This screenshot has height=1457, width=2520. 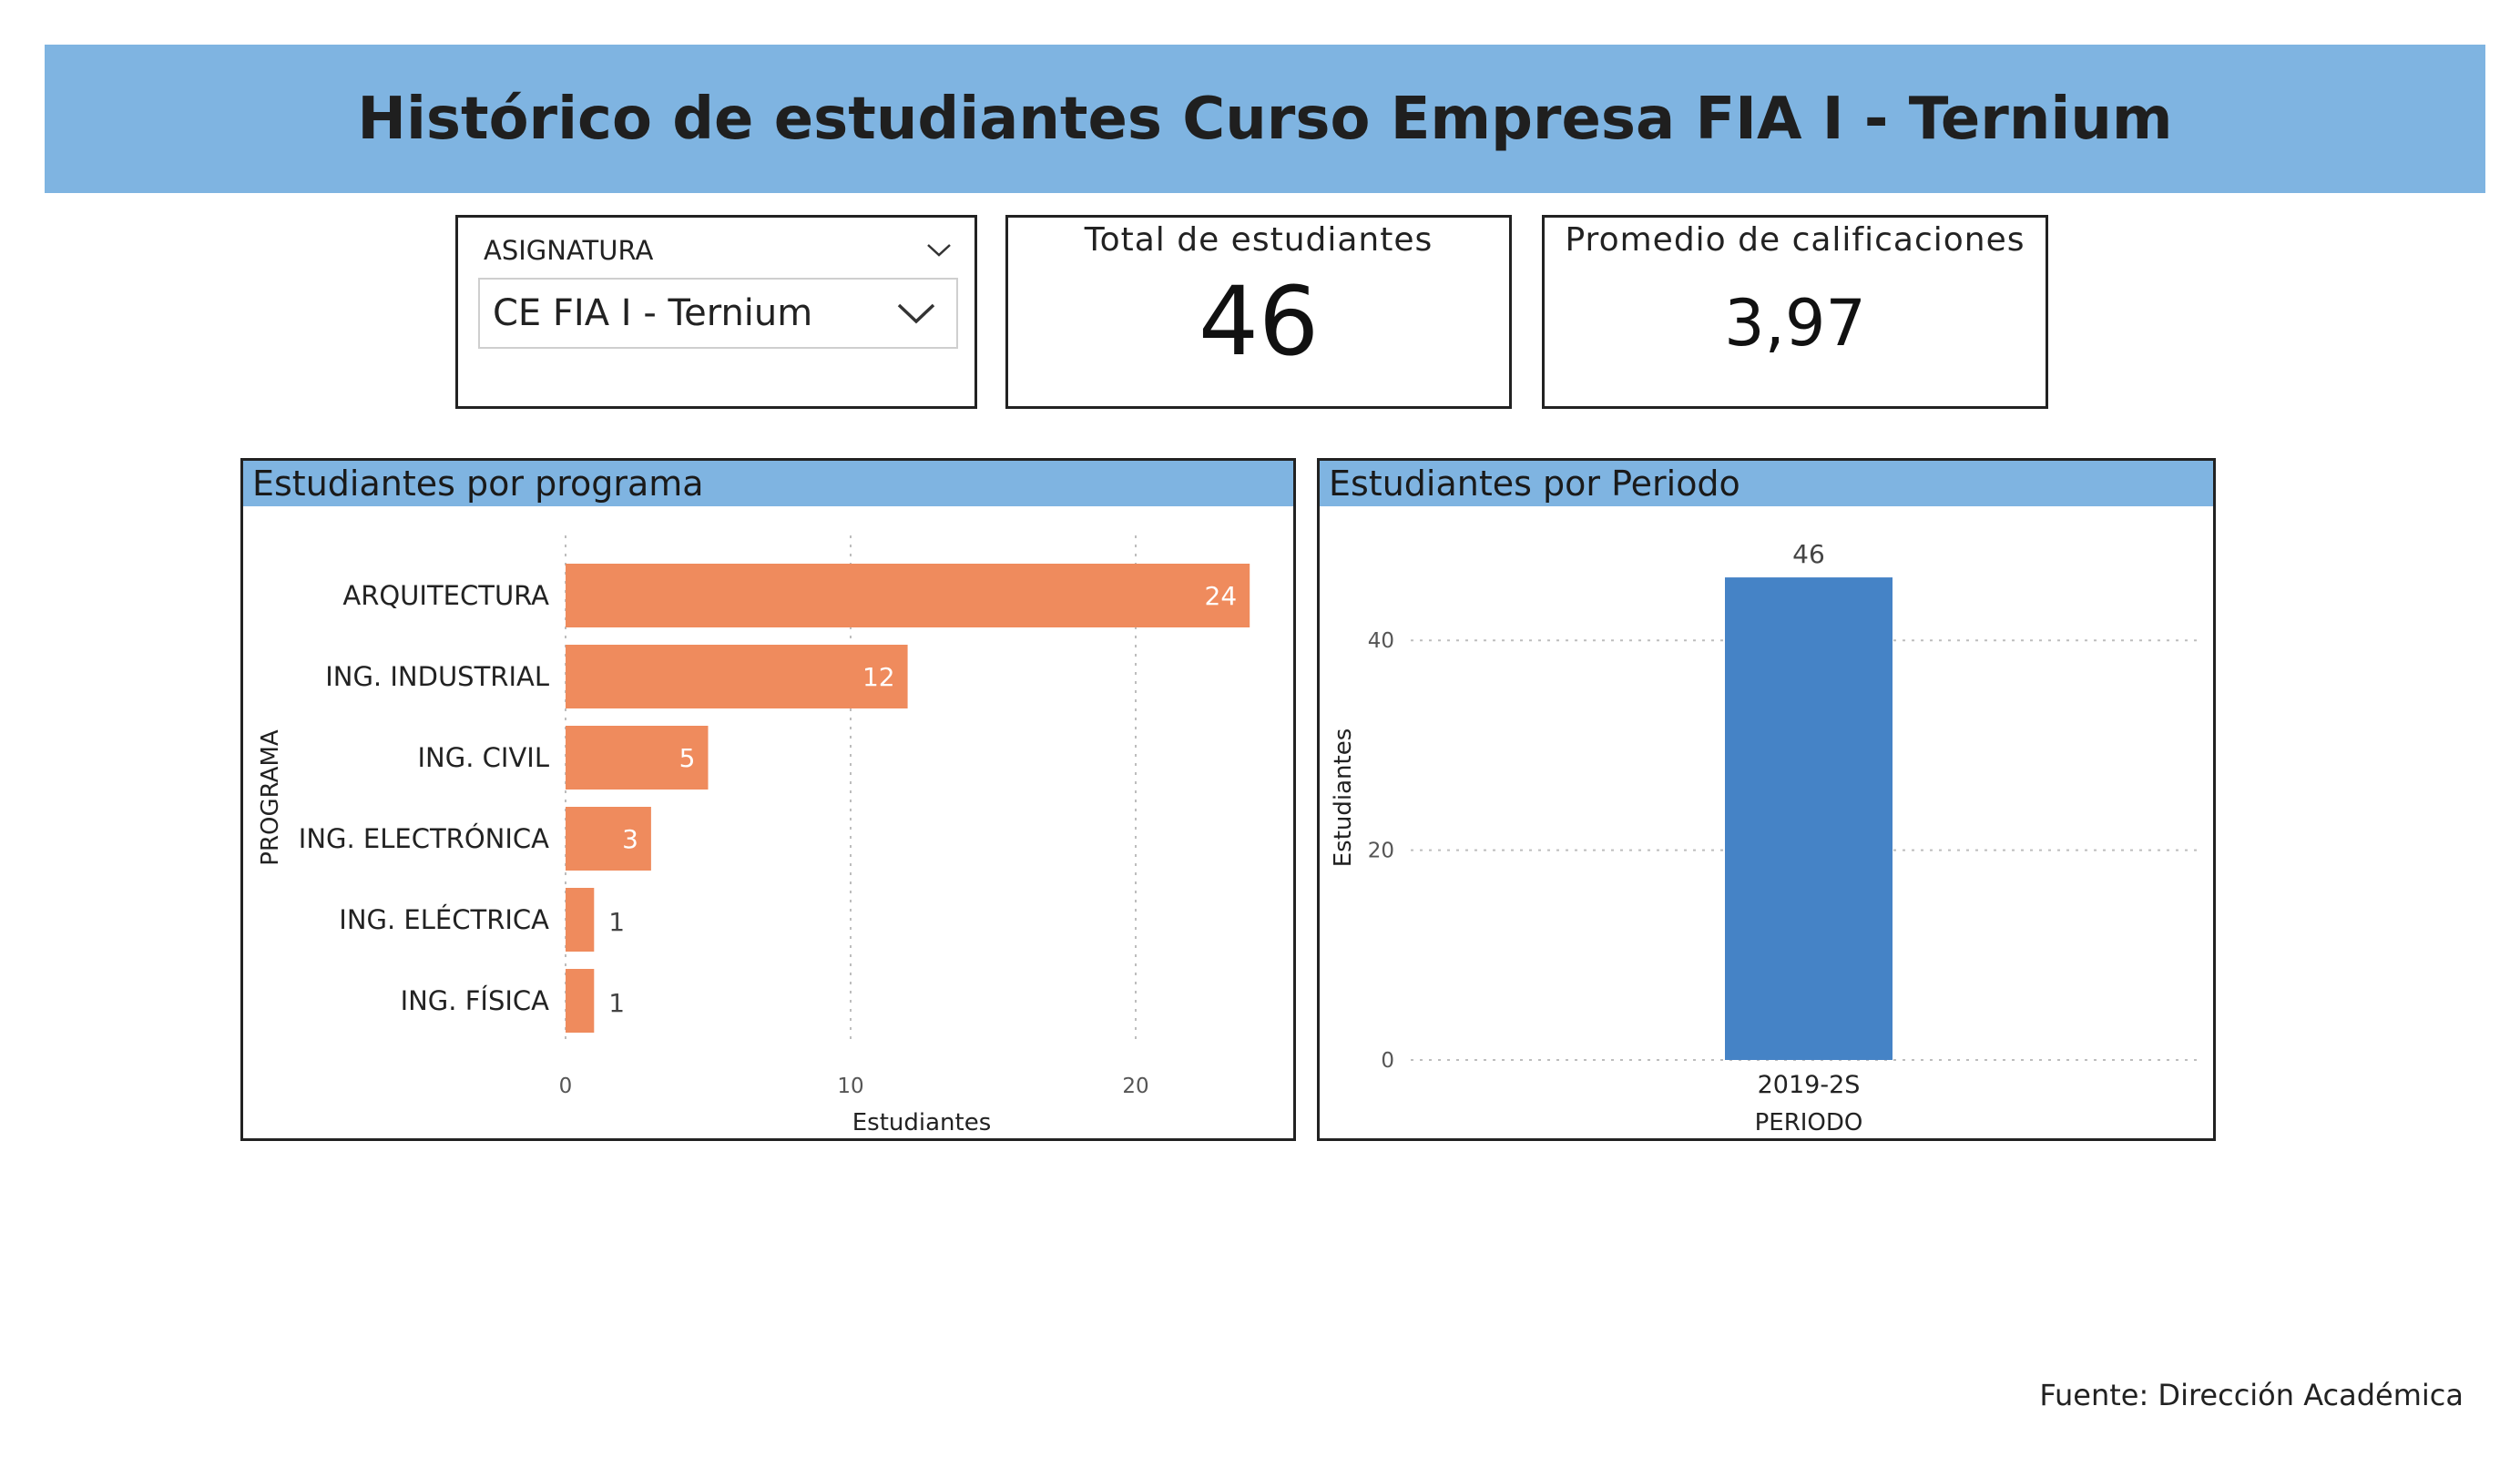 I want to click on x-axis-title: Estudiantes, so click(x=922, y=1122).